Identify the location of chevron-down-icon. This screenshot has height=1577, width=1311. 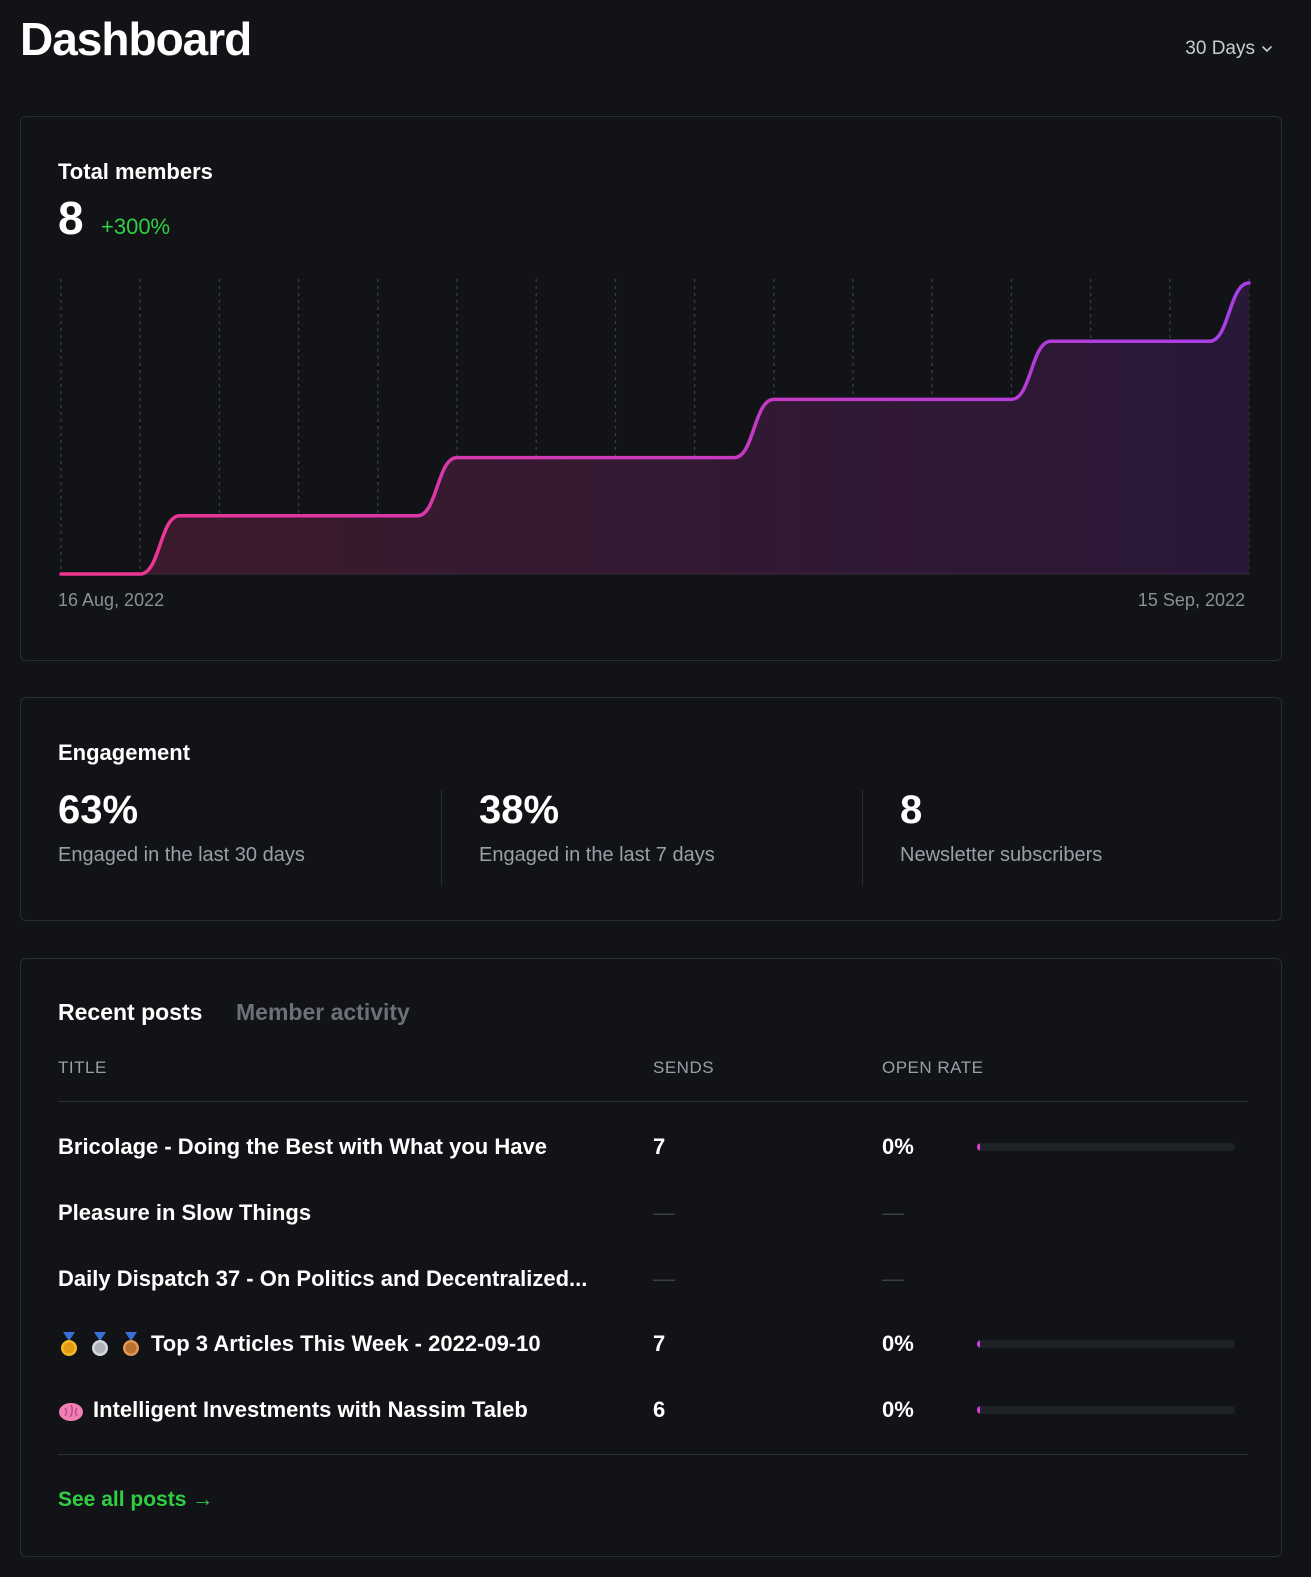
(1267, 49).